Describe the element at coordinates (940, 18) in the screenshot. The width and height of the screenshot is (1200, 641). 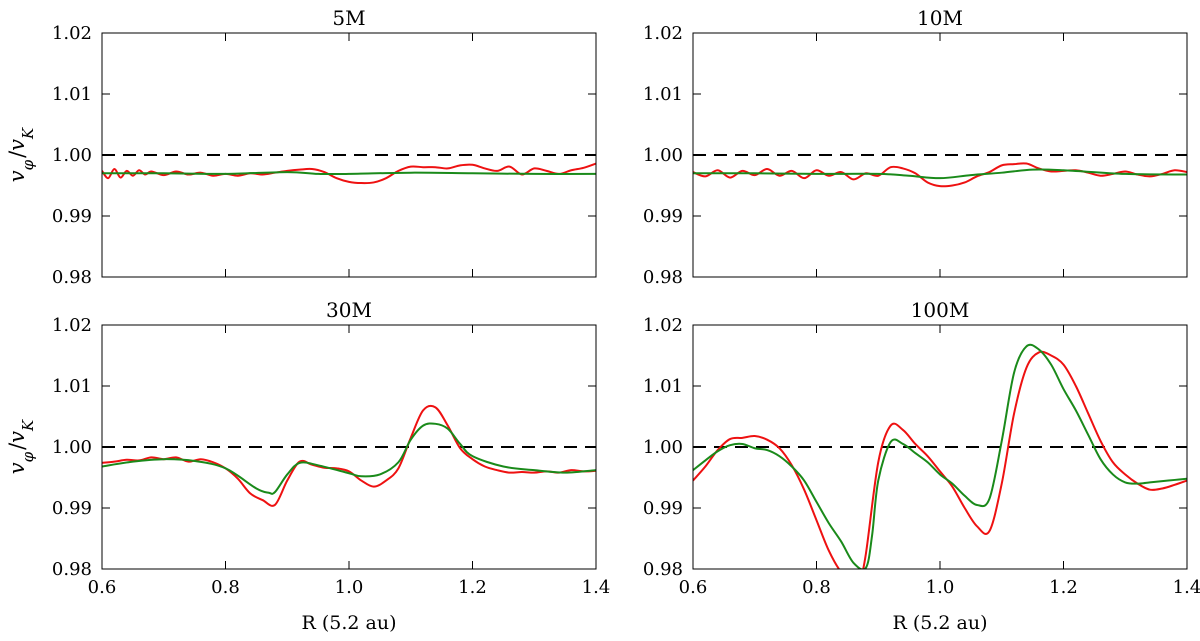
I see `panel-title: 10M` at that location.